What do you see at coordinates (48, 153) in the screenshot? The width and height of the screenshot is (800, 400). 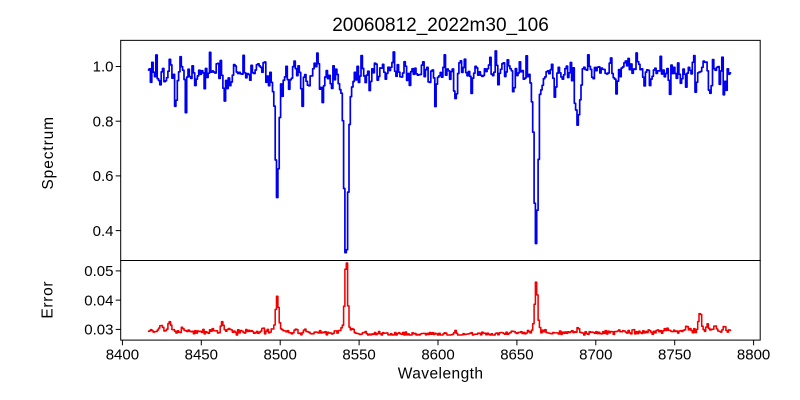 I see `svg-text: Spectrum` at bounding box center [48, 153].